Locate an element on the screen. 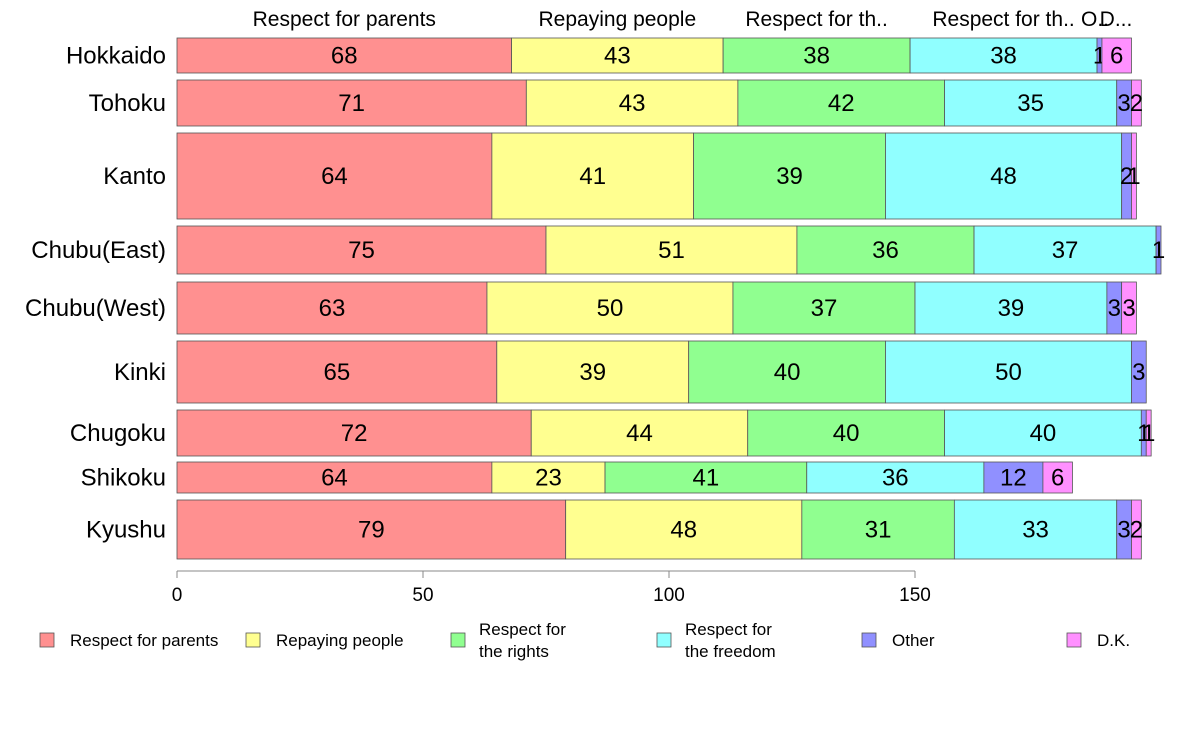  data-label: 63 is located at coordinates (332, 308).